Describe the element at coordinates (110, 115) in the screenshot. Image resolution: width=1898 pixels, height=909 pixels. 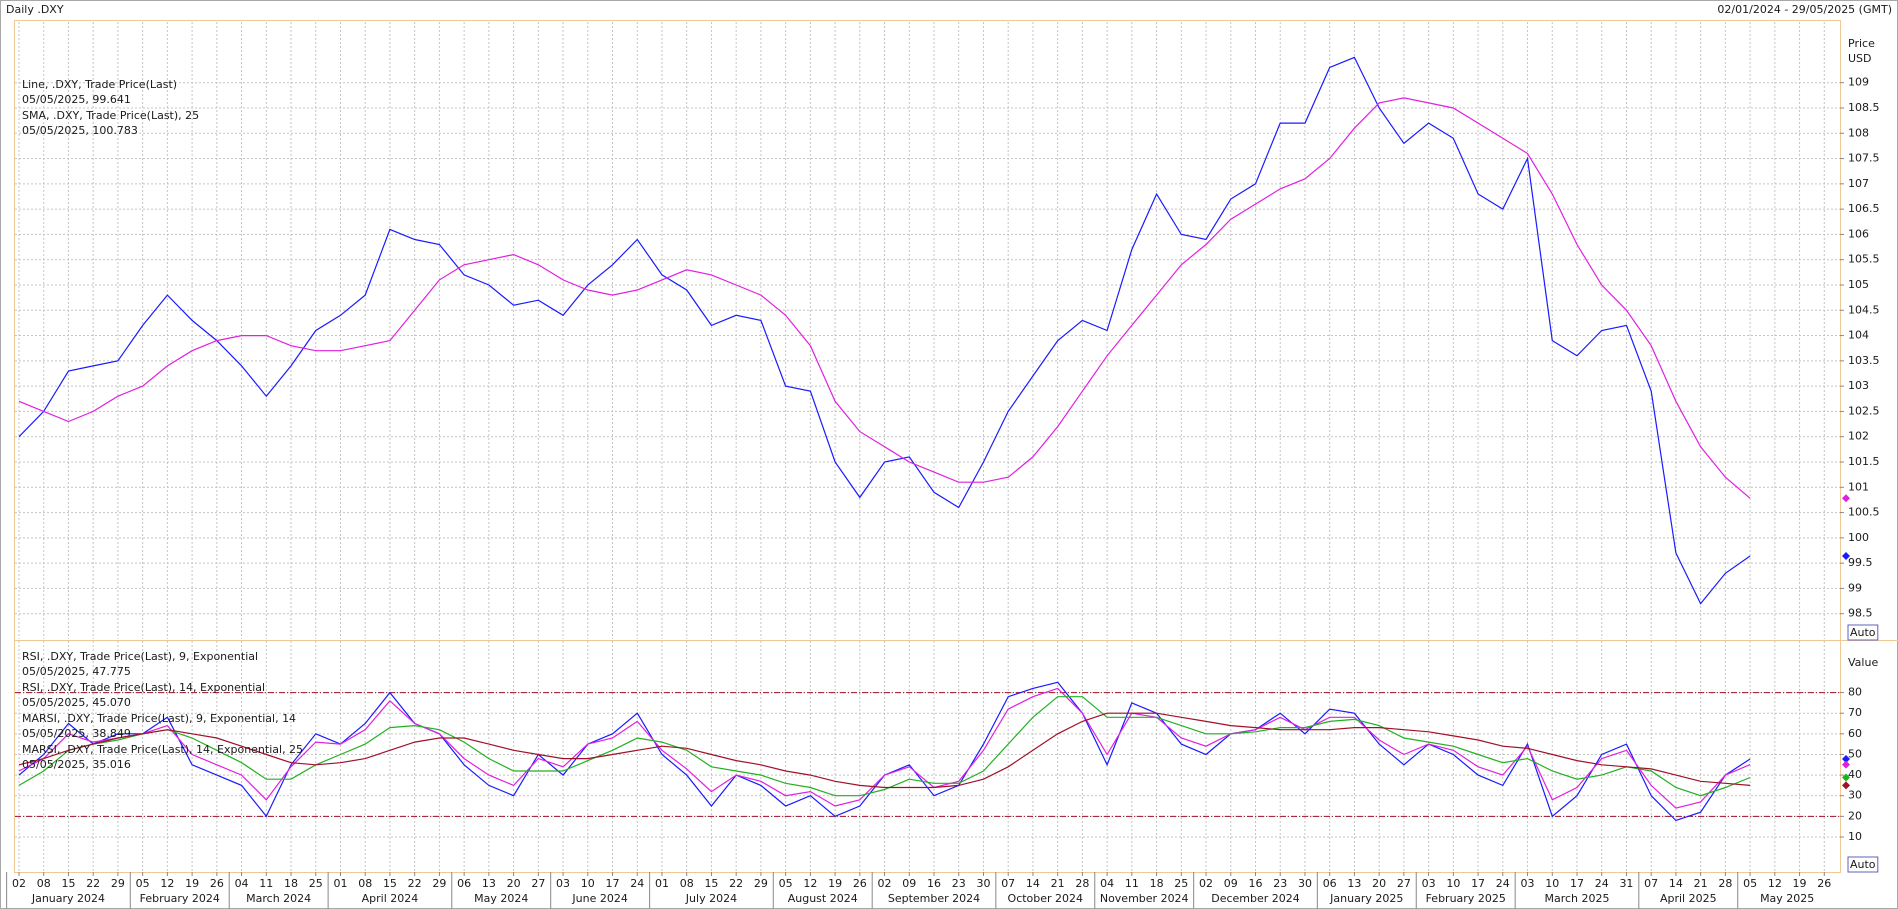
I see `legend-entry: SMA, .DXY, Trade Price(Last), 25` at that location.